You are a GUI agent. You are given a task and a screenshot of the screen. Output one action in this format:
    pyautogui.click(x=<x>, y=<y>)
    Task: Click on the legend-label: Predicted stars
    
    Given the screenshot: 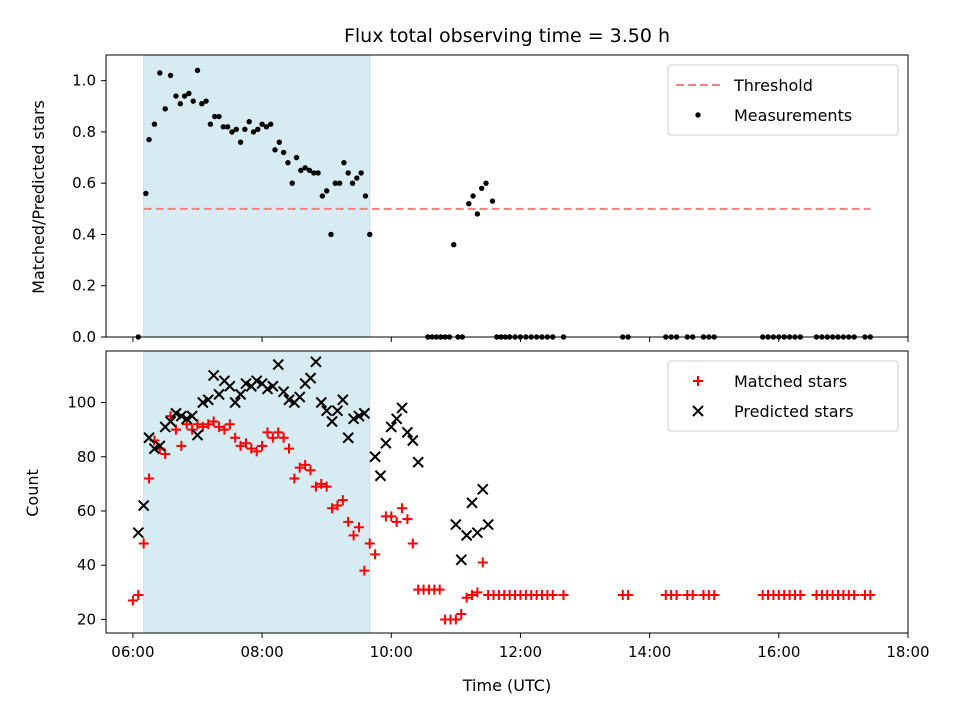 What is the action you would take?
    pyautogui.click(x=794, y=411)
    